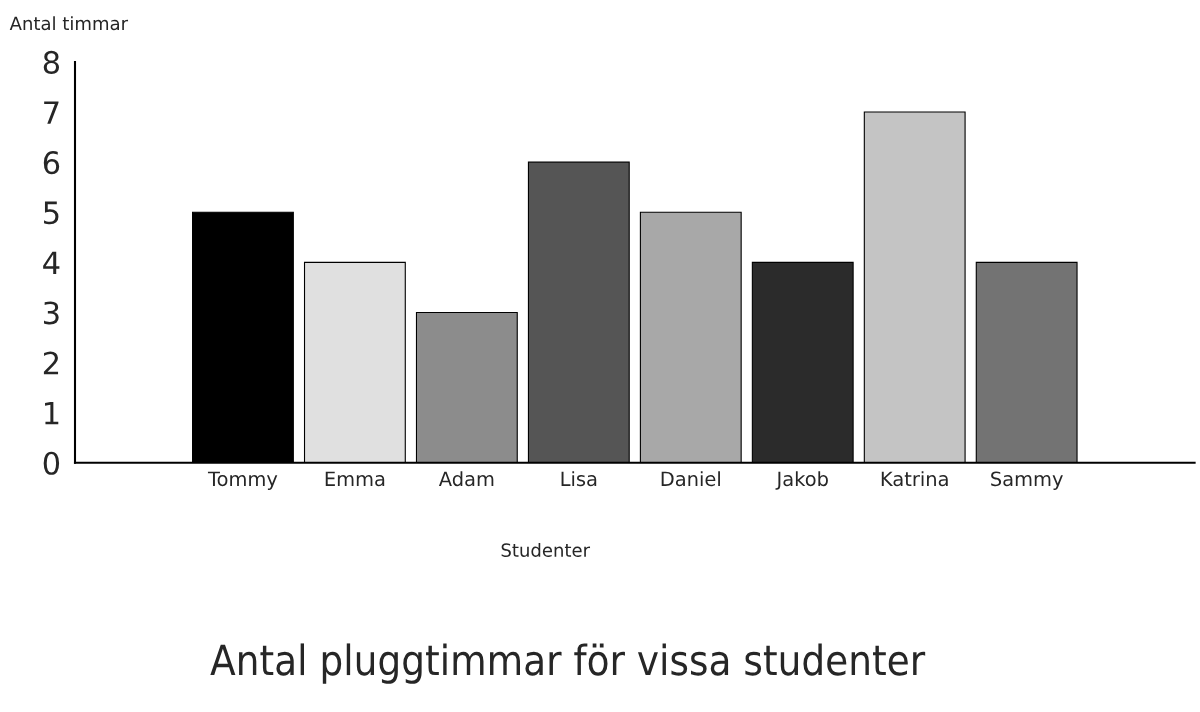 Image resolution: width=1200 pixels, height=712 pixels. Describe the element at coordinates (690, 479) in the screenshot. I see `x-tick-label: Daniel` at that location.